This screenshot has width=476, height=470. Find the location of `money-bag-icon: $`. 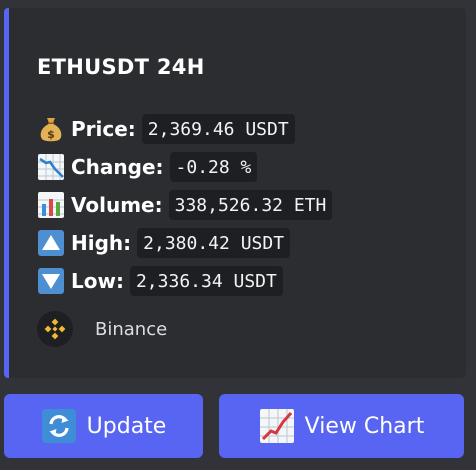

money-bag-icon: $ is located at coordinates (51, 129).